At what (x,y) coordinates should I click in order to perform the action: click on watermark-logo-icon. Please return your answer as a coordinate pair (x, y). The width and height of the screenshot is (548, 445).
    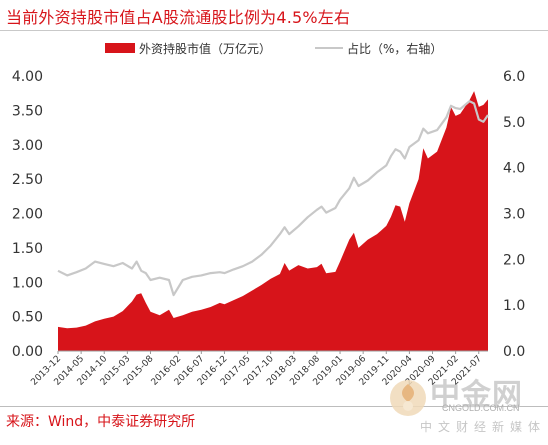
    Looking at the image, I should click on (408, 398).